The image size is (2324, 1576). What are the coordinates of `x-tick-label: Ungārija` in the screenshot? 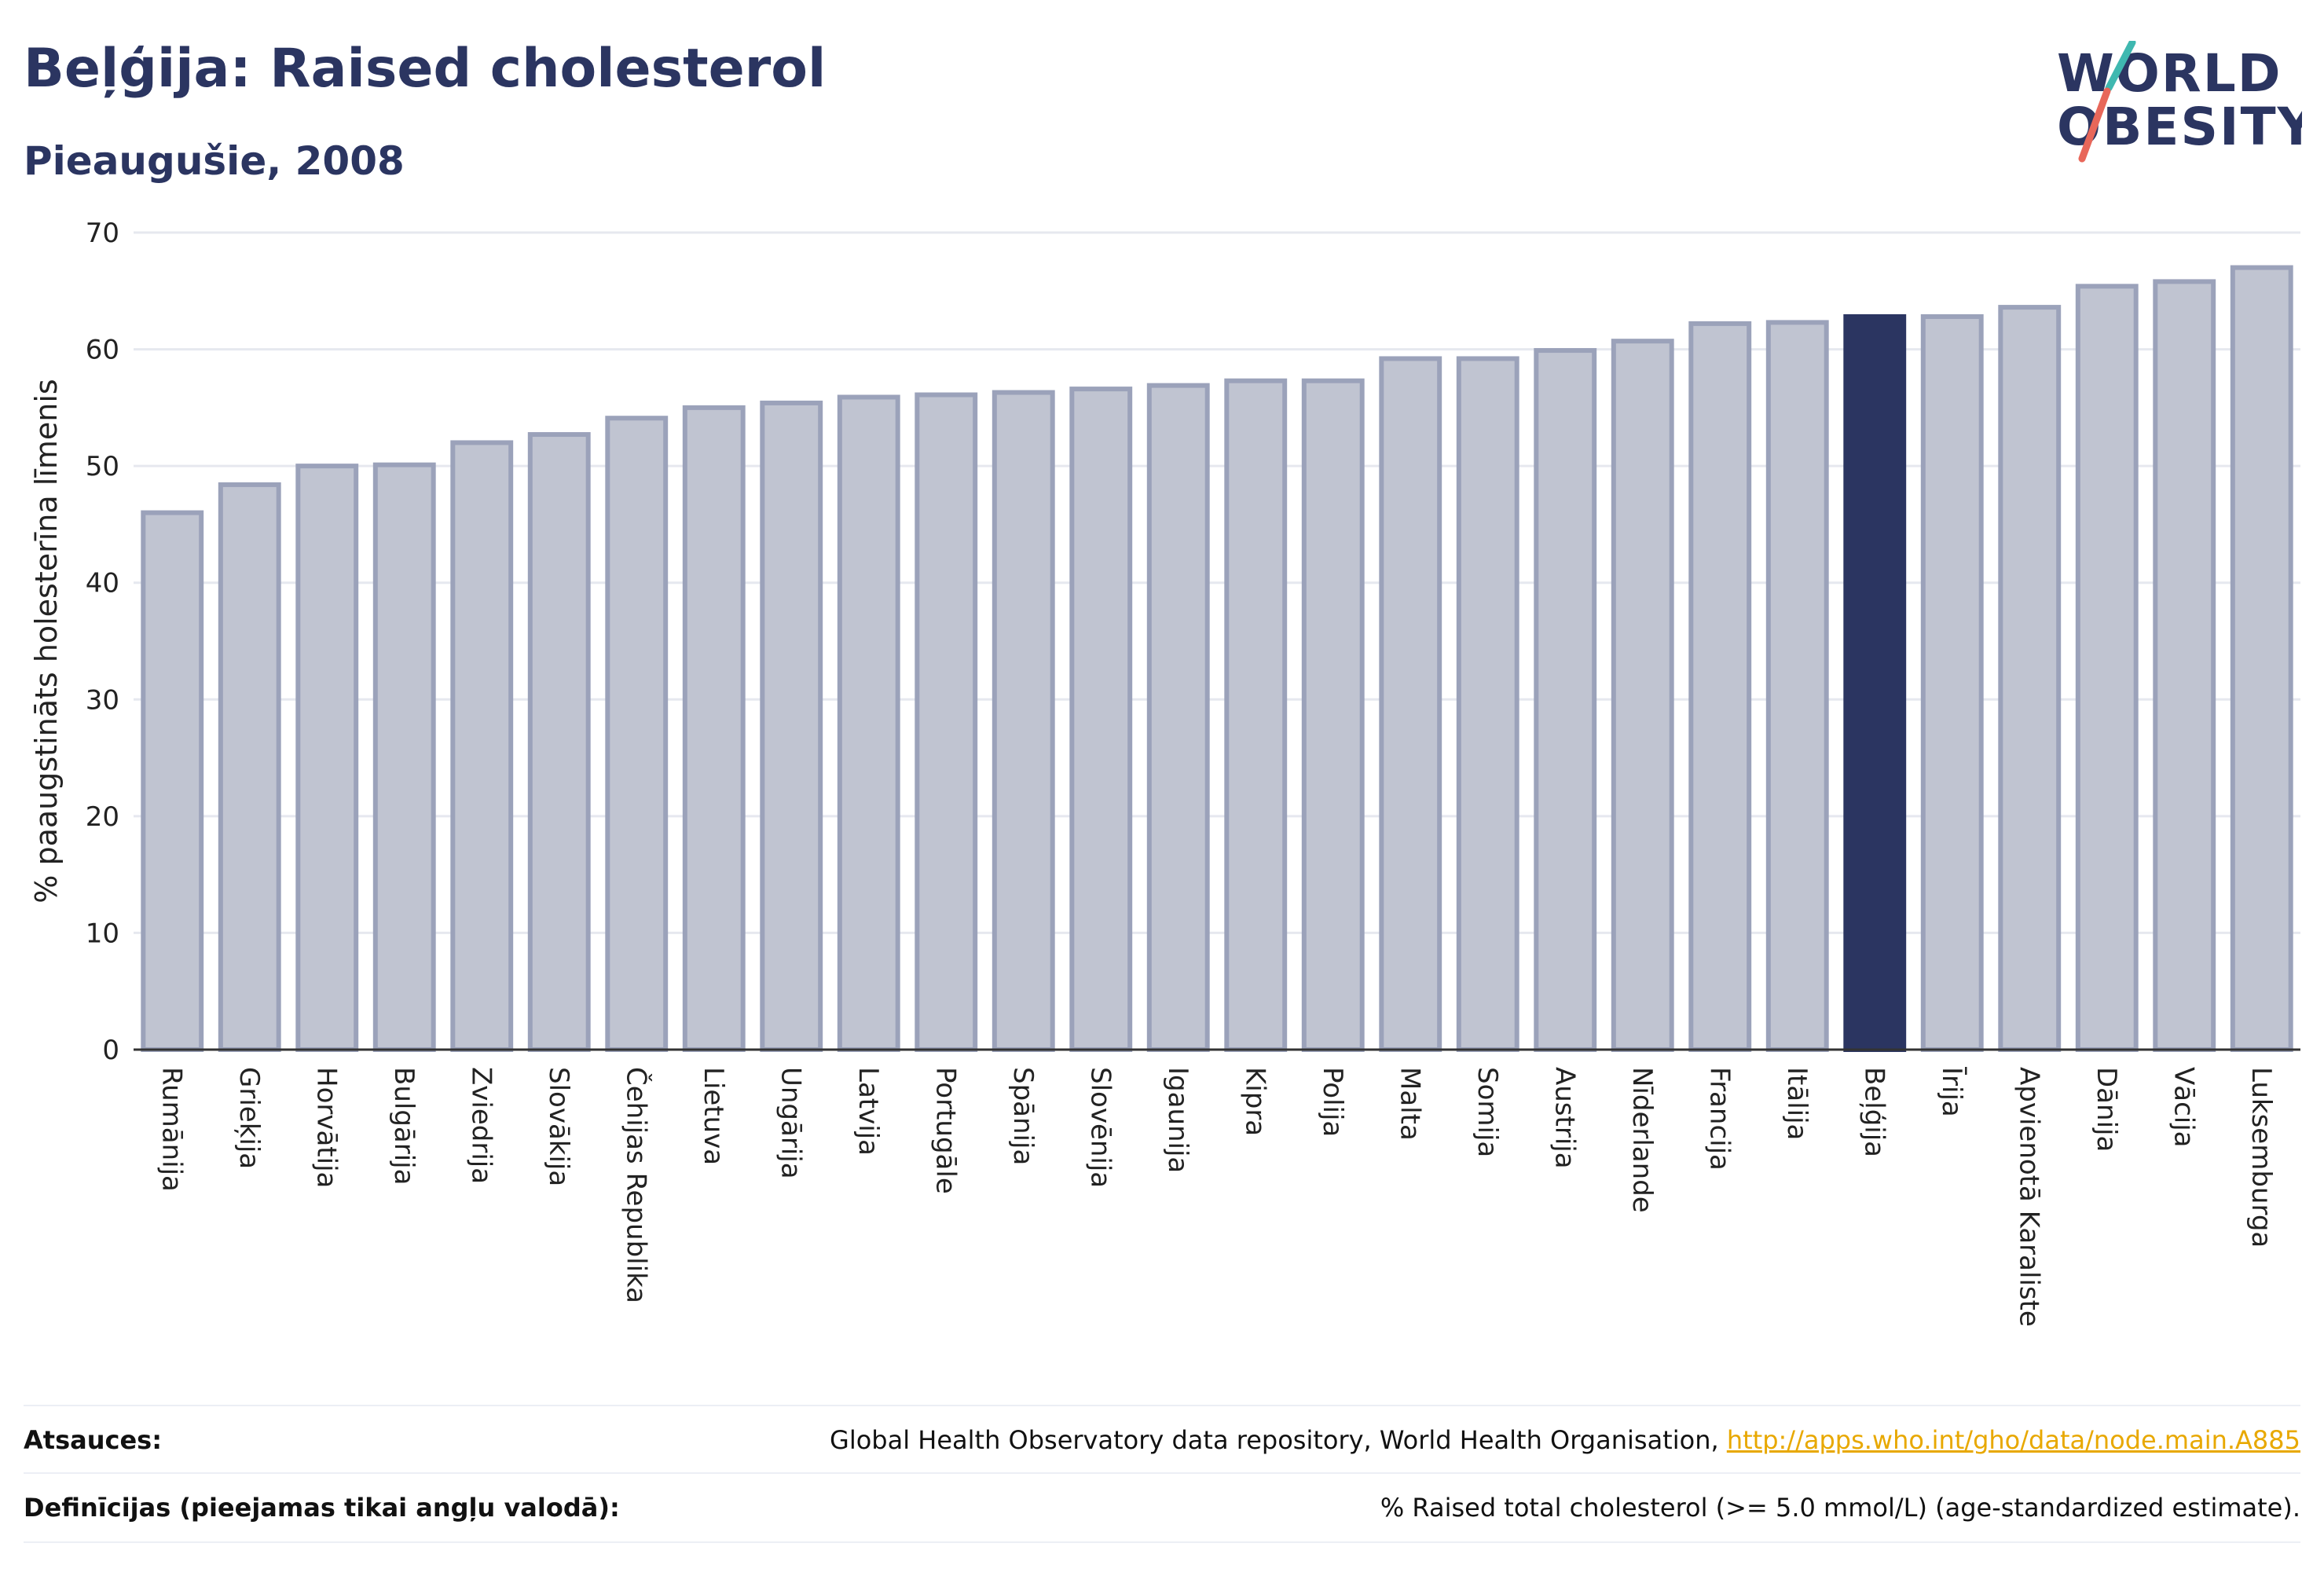 It's located at (790, 1123).